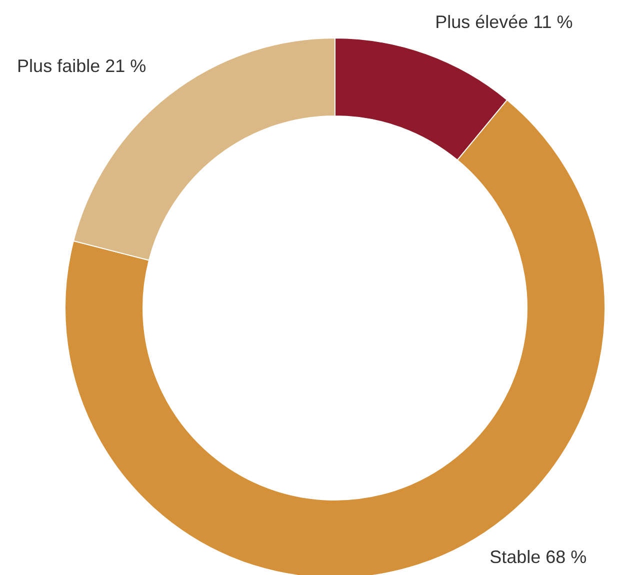 Image resolution: width=622 pixels, height=575 pixels. I want to click on slice-label: Plus faible 21 %, so click(81, 66).